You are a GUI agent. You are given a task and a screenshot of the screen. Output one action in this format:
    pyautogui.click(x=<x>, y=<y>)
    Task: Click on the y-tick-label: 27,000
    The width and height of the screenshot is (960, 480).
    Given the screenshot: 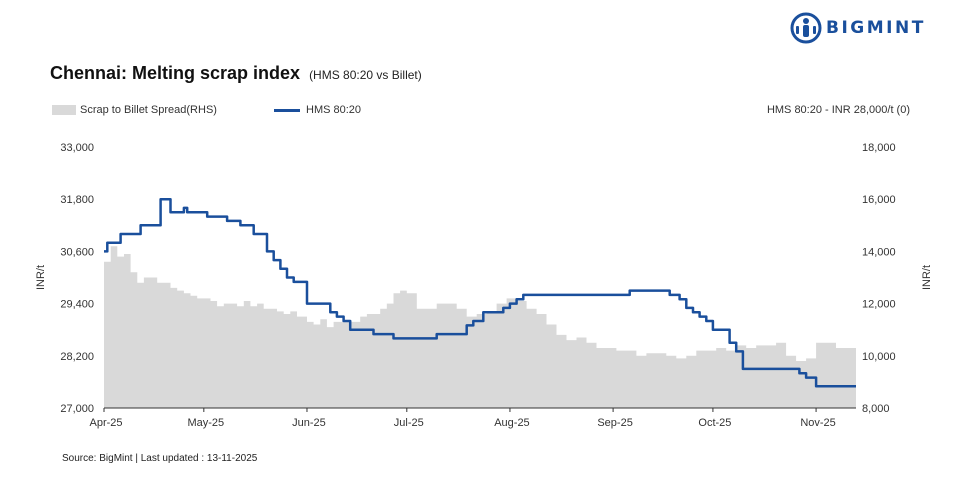 What is the action you would take?
    pyautogui.click(x=77, y=409)
    